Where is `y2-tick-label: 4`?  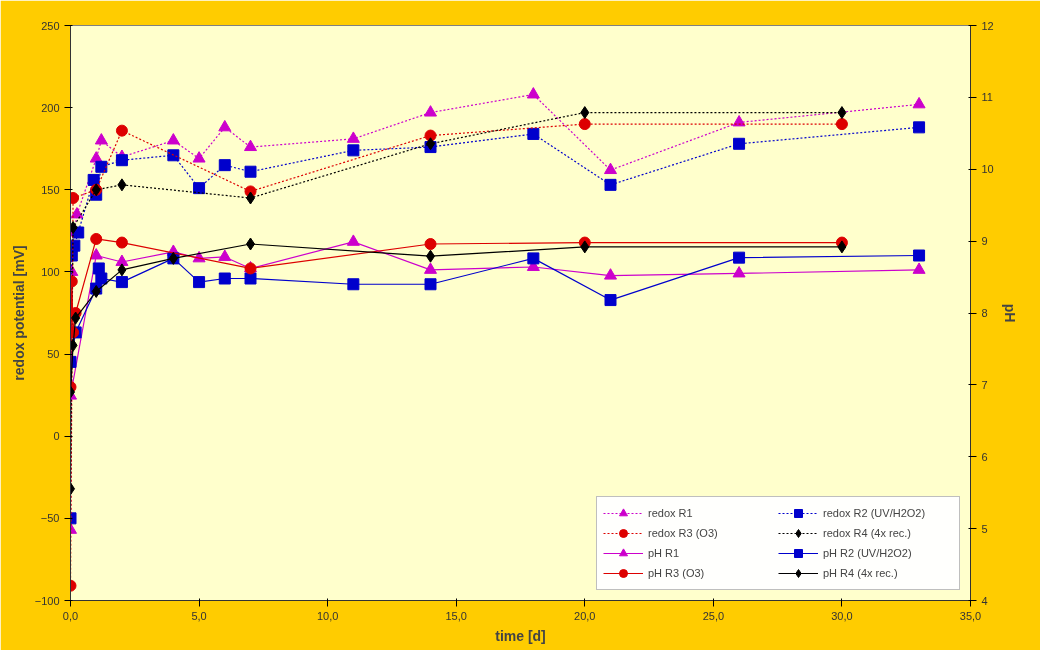
y2-tick-label: 4 is located at coordinates (984, 600).